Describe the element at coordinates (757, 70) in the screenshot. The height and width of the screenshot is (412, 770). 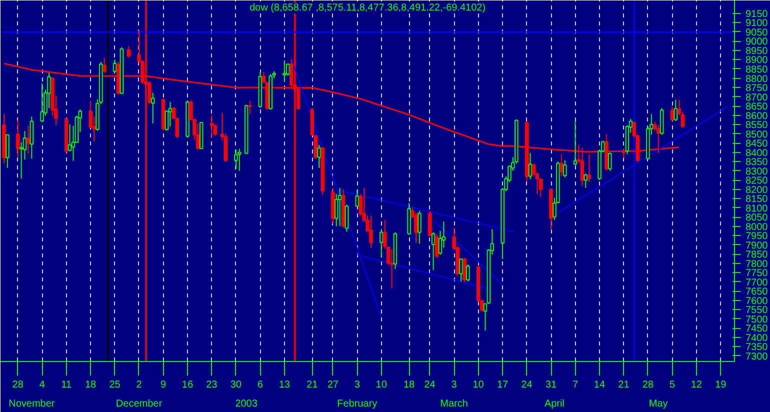
I see `y-tick-label: 8850` at that location.